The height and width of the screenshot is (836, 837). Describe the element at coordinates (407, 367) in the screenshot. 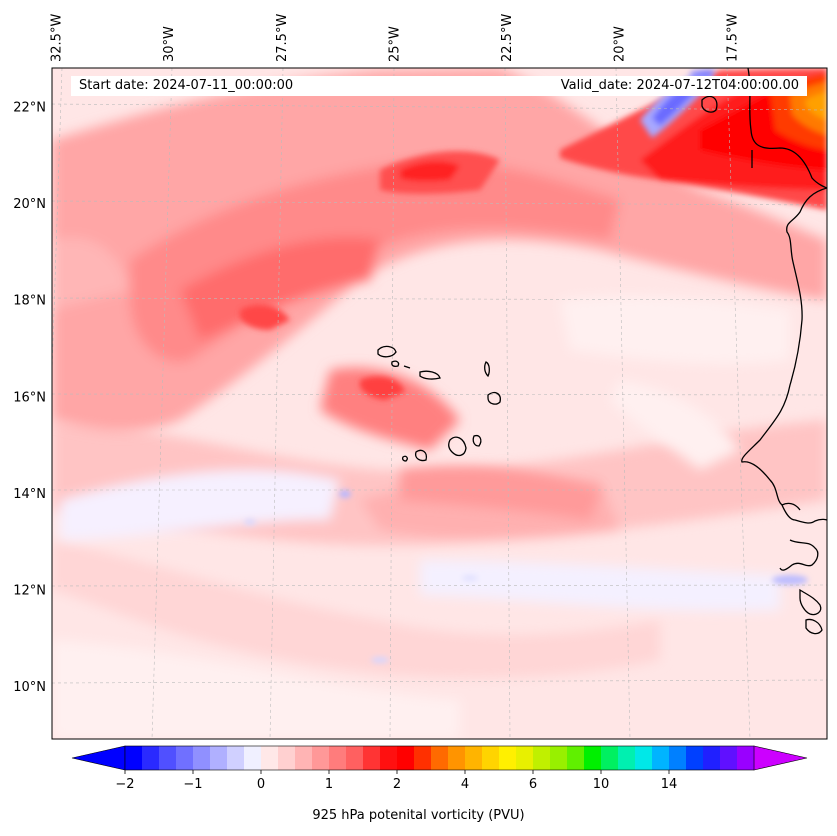

I see `island-santa-luzia` at that location.